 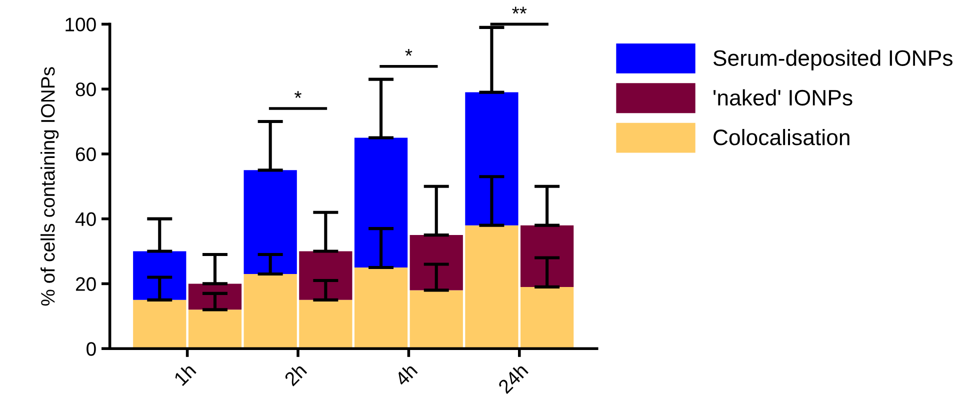 I want to click on x-tick-label: 4h, so click(x=406, y=374).